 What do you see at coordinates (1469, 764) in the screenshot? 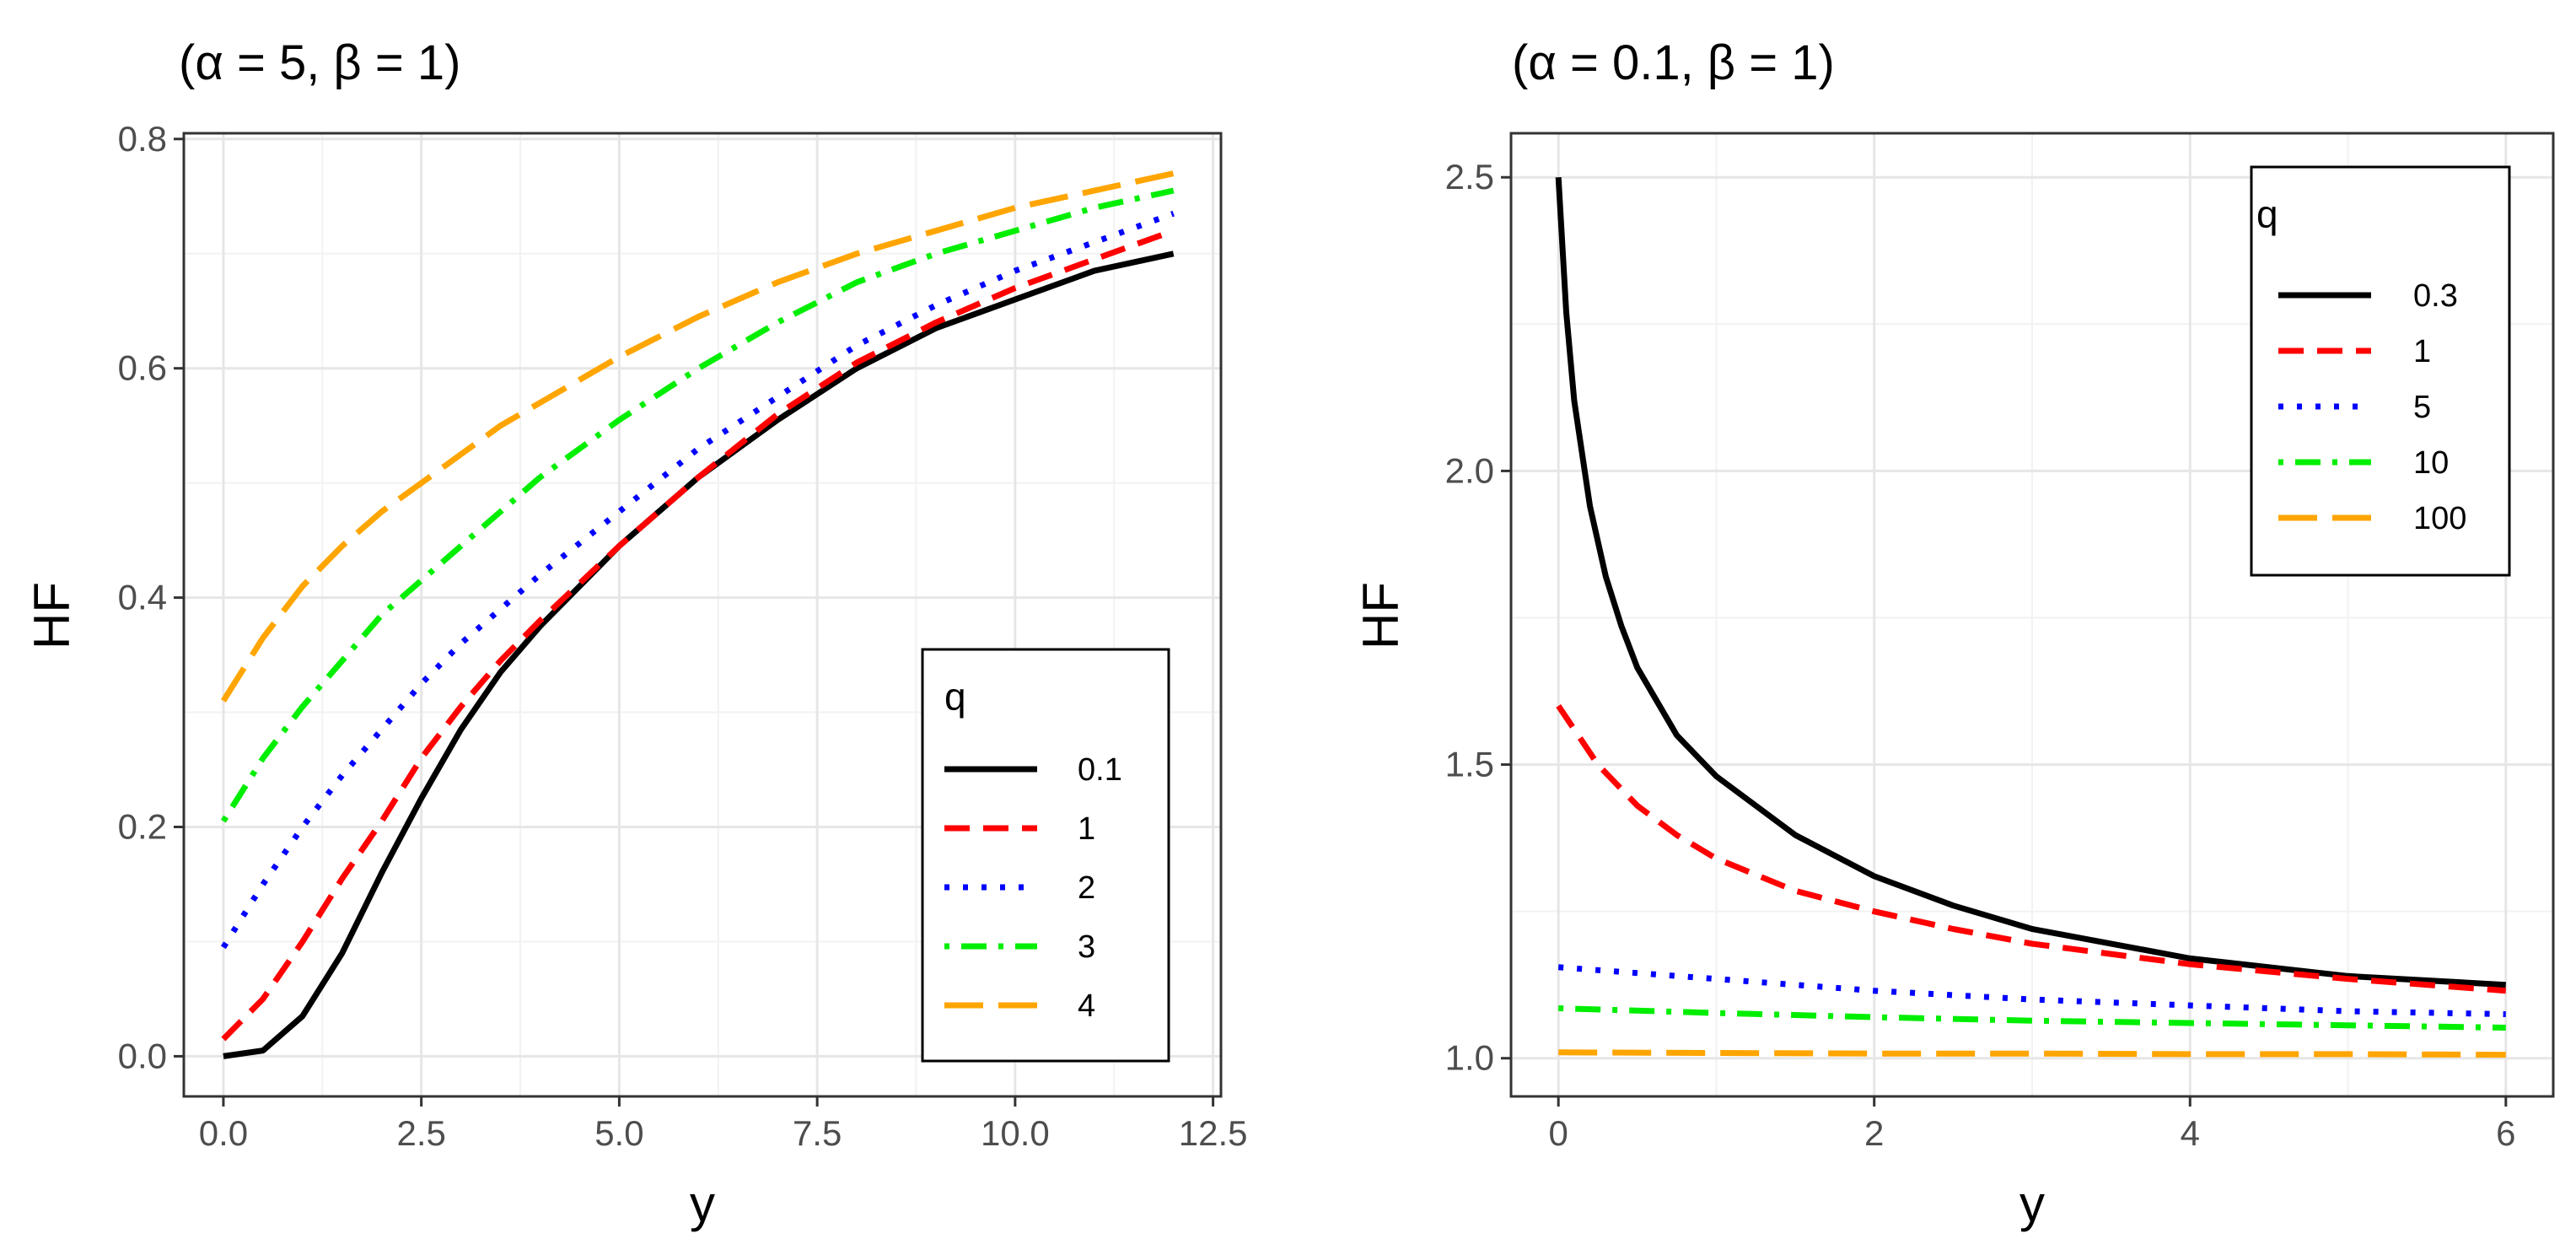
I see `y-tick-label: 1.5` at bounding box center [1469, 764].